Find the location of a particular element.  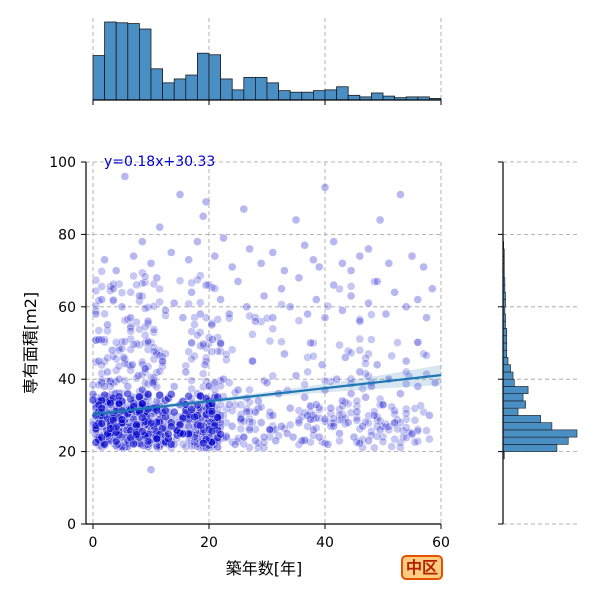

y-tick-label: 100 is located at coordinates (62, 163).